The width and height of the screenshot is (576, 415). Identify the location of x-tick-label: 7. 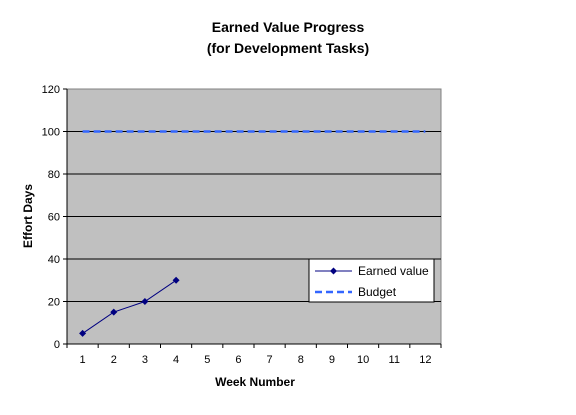
(270, 360).